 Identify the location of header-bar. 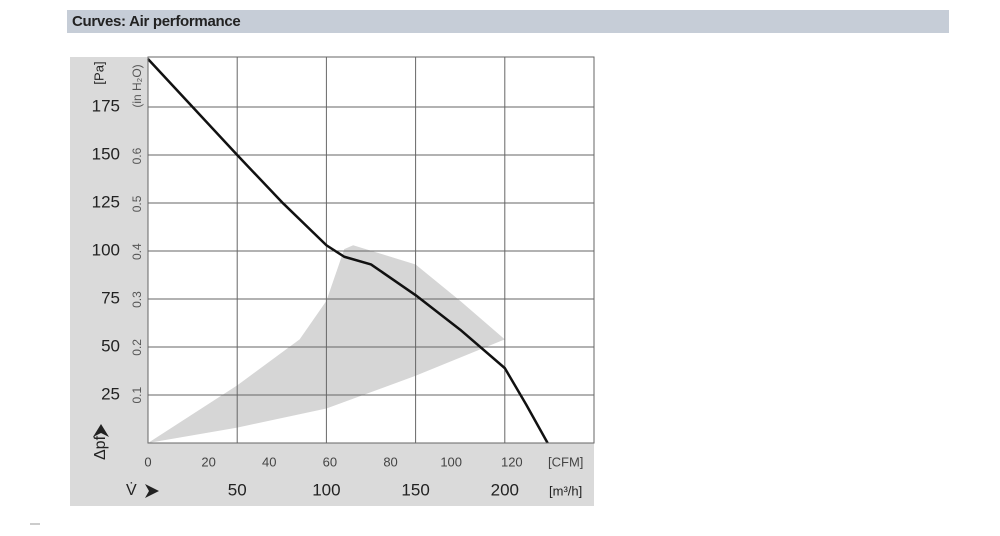
(508, 21).